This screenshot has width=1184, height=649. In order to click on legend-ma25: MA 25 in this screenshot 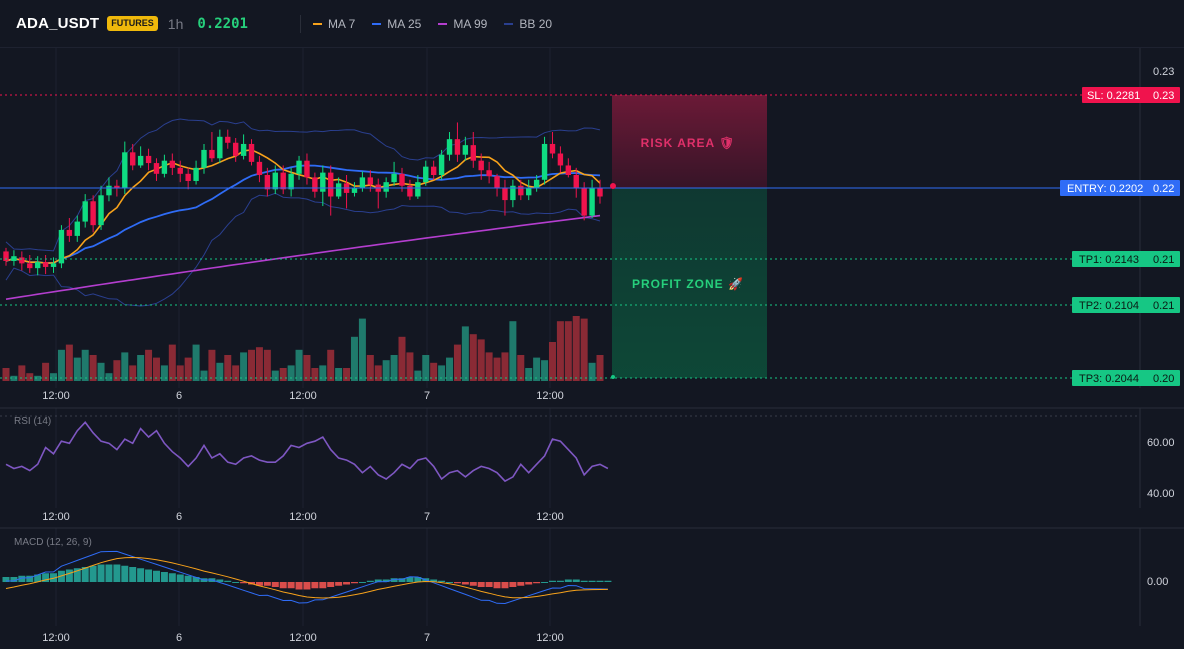, I will do `click(396, 24)`.